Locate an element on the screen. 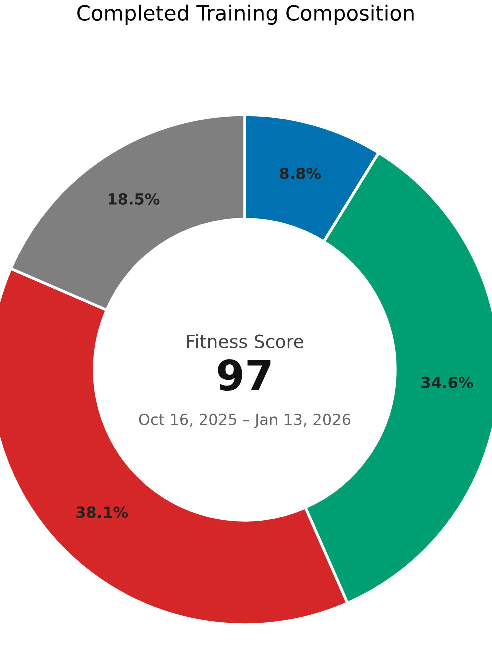 This screenshot has height=656, width=492. text: Oct 16, 2025 – Jan 13, 2026 is located at coordinates (245, 421).